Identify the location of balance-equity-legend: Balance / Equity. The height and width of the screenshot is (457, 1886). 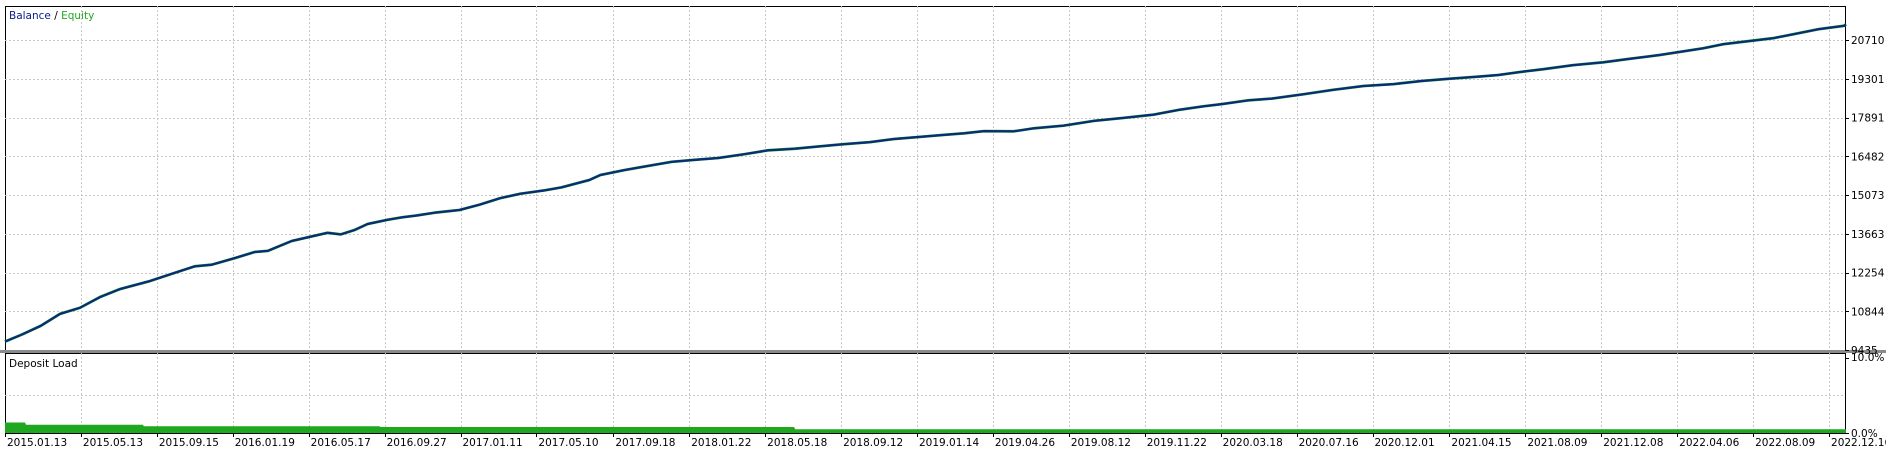
(51, 16).